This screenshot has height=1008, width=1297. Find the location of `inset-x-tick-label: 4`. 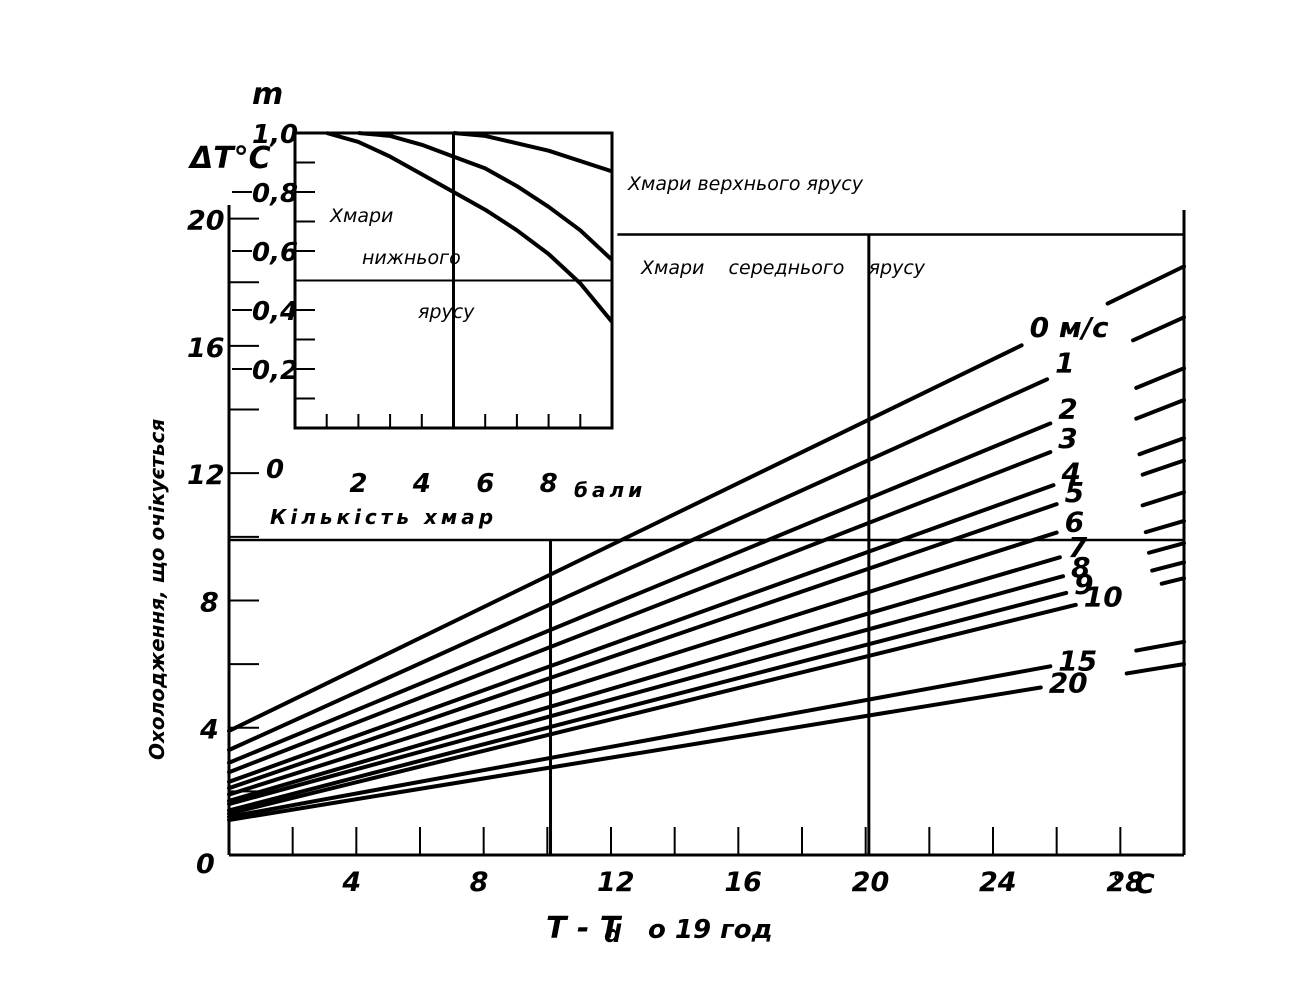

inset-x-tick-label: 4 is located at coordinates (421, 484).